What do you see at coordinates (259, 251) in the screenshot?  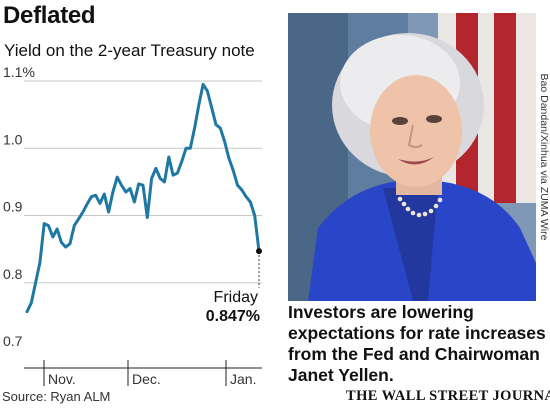 I see `last-value-point` at bounding box center [259, 251].